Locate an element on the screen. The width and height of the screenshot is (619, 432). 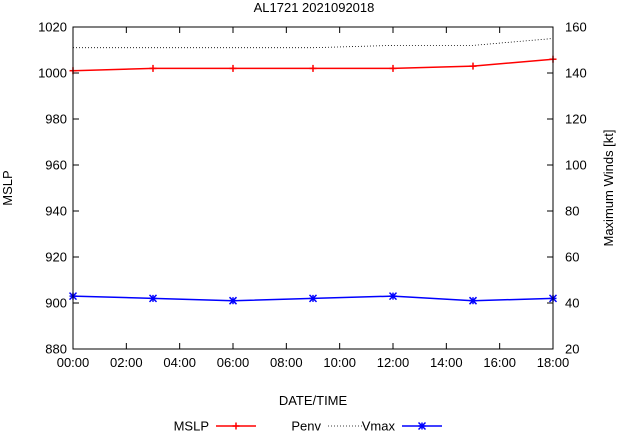
y2-tick-label: 100 is located at coordinates (576, 165).